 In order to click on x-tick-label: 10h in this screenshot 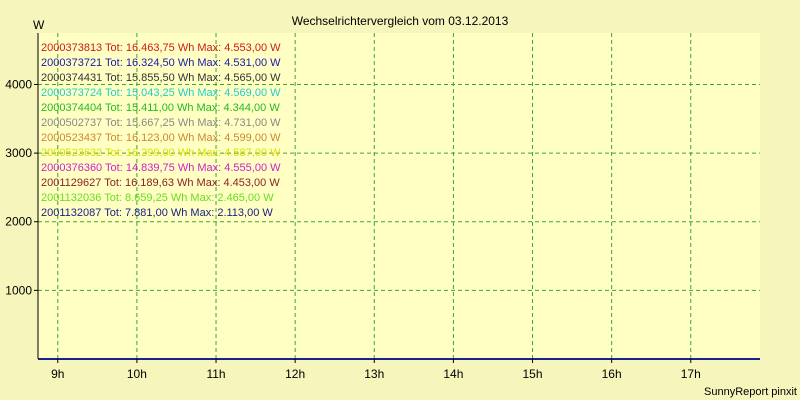, I will do `click(137, 374)`.